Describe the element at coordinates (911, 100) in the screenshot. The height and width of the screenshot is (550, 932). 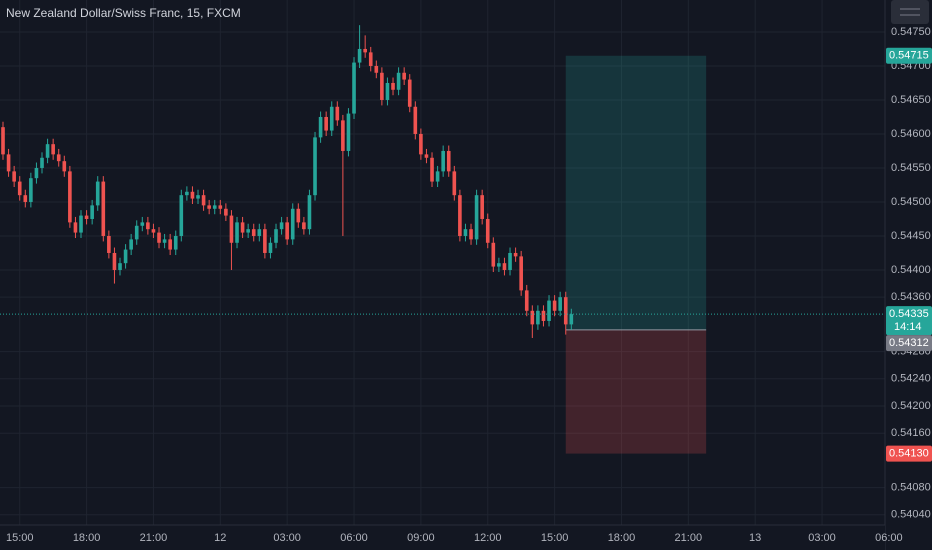
I see `y-tick-label: 0.54650` at that location.